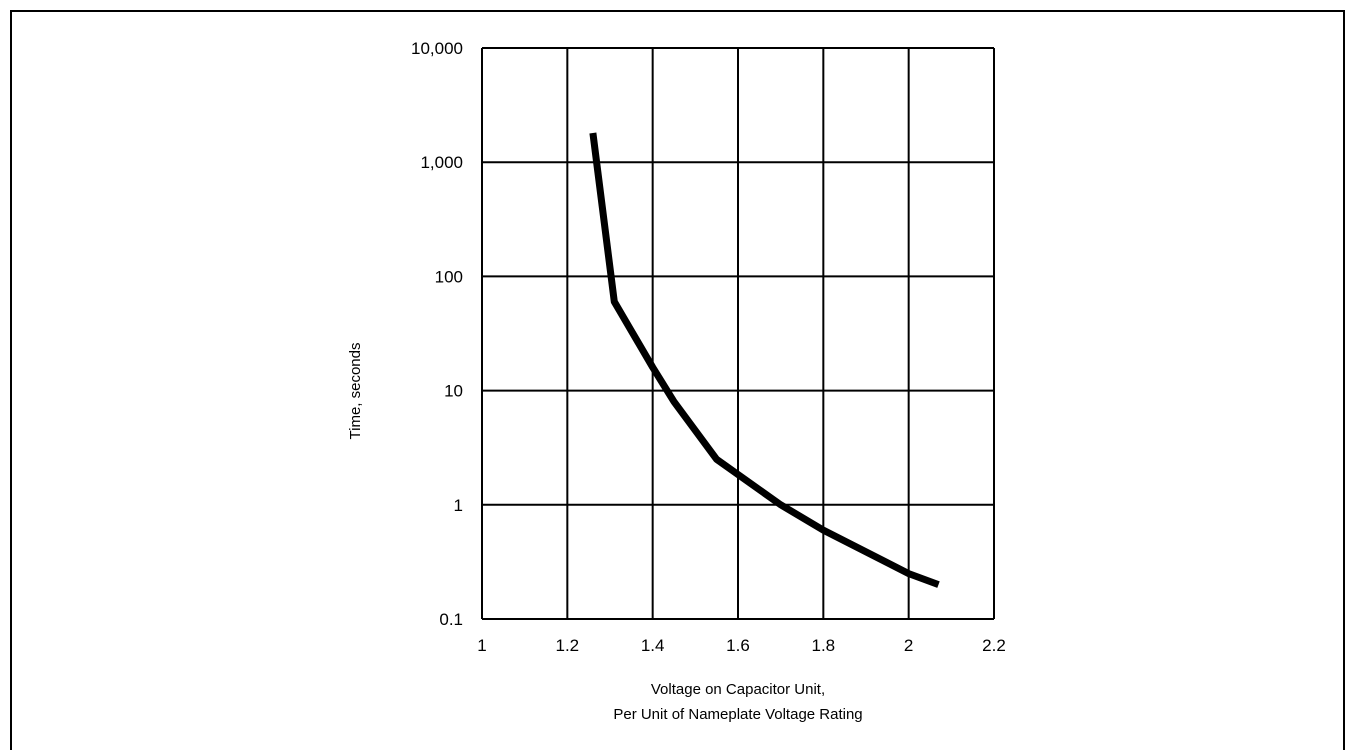 The width and height of the screenshot is (1347, 750). Describe the element at coordinates (437, 48) in the screenshot. I see `y-tick-label: 10,000` at that location.